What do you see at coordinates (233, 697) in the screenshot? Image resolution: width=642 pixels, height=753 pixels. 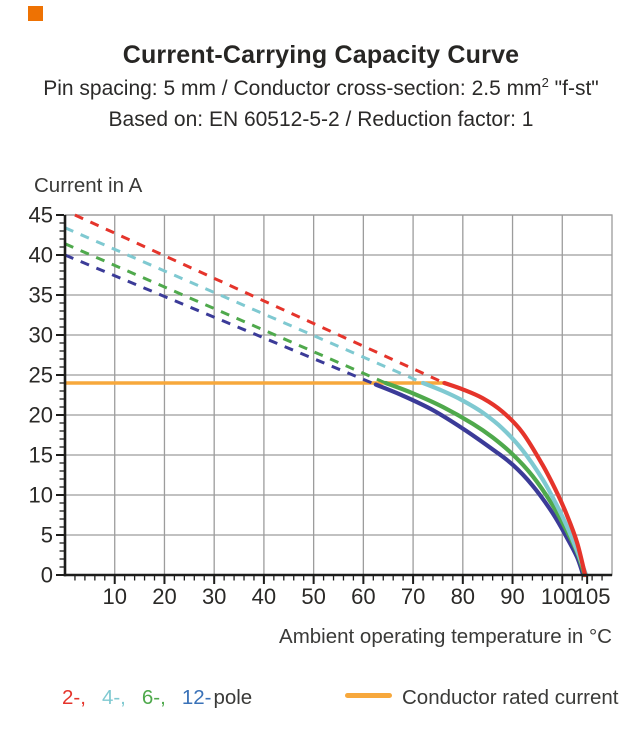 I see `pole-legend-suffix: pole` at bounding box center [233, 697].